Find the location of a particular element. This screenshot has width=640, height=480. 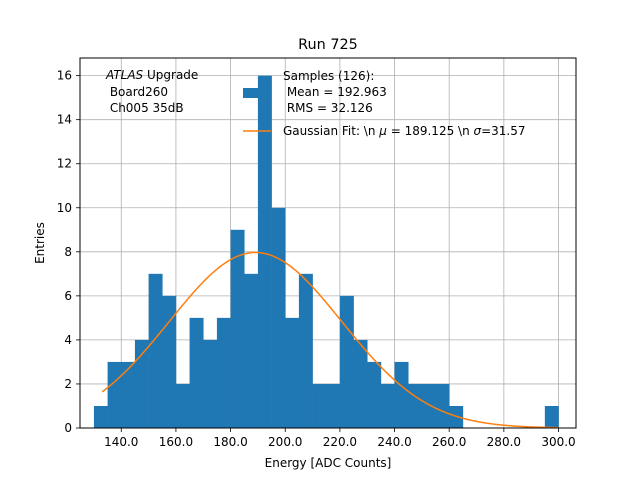

annotation-line-1: ATLAS Upgrade is located at coordinates (151, 75).